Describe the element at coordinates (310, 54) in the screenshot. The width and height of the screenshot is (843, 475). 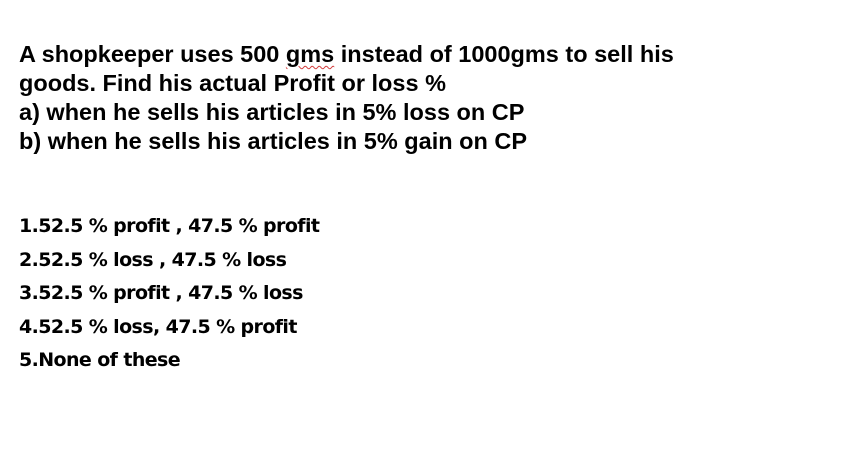
I see `spellcheck-marked-word: gms` at that location.